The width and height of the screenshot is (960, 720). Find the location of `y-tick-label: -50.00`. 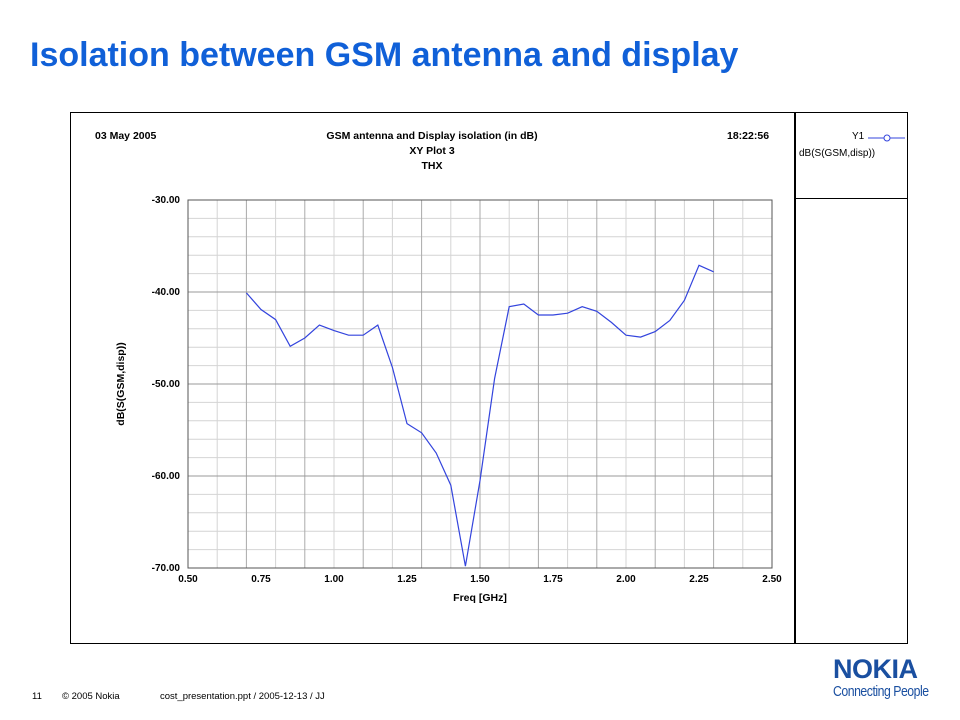

y-tick-label: -50.00 is located at coordinates (166, 384).